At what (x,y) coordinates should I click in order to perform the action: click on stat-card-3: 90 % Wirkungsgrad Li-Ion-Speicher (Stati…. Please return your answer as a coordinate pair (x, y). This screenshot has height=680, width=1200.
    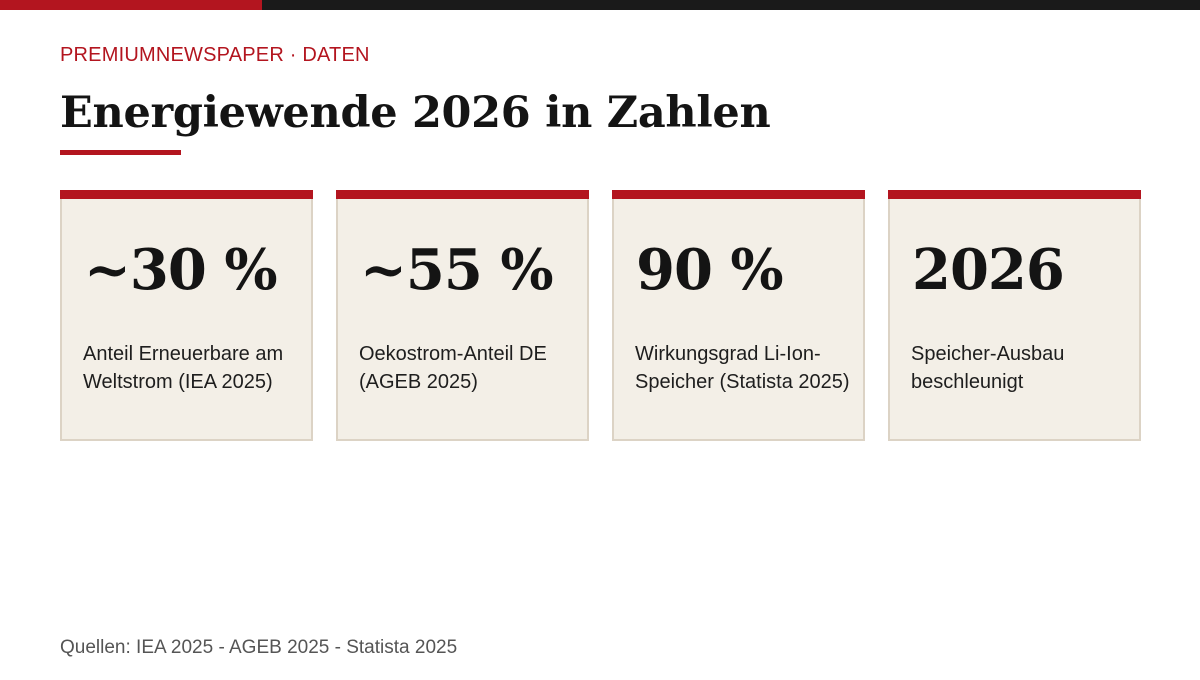
    Looking at the image, I should click on (738, 315).